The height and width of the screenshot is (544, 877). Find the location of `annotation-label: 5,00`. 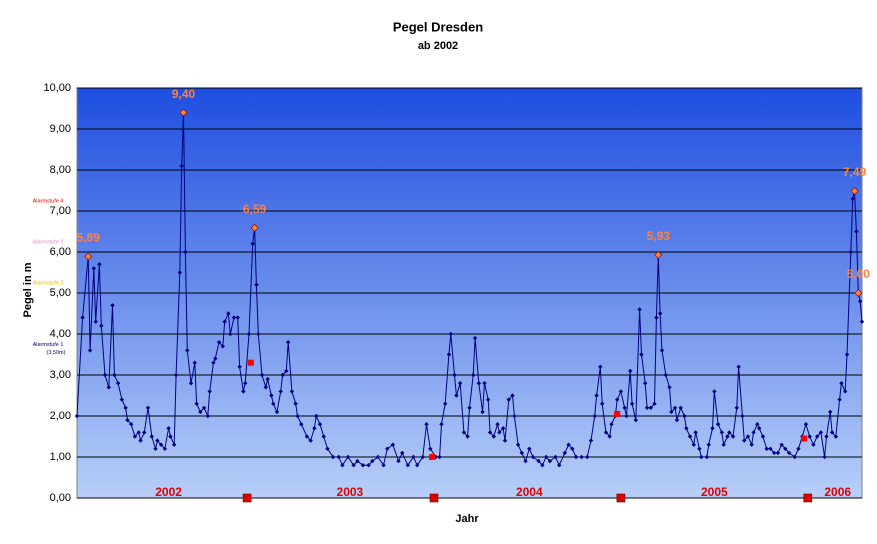

annotation-label: 5,00 is located at coordinates (859, 274).